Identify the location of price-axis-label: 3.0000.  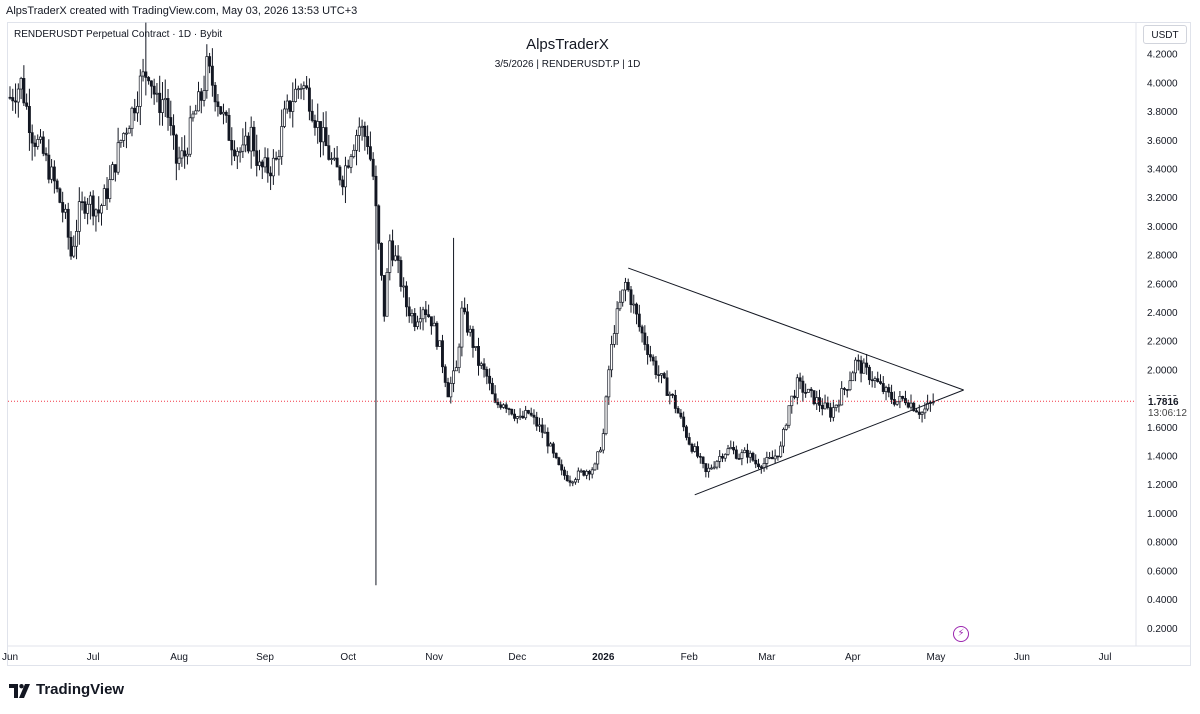
(1162, 227).